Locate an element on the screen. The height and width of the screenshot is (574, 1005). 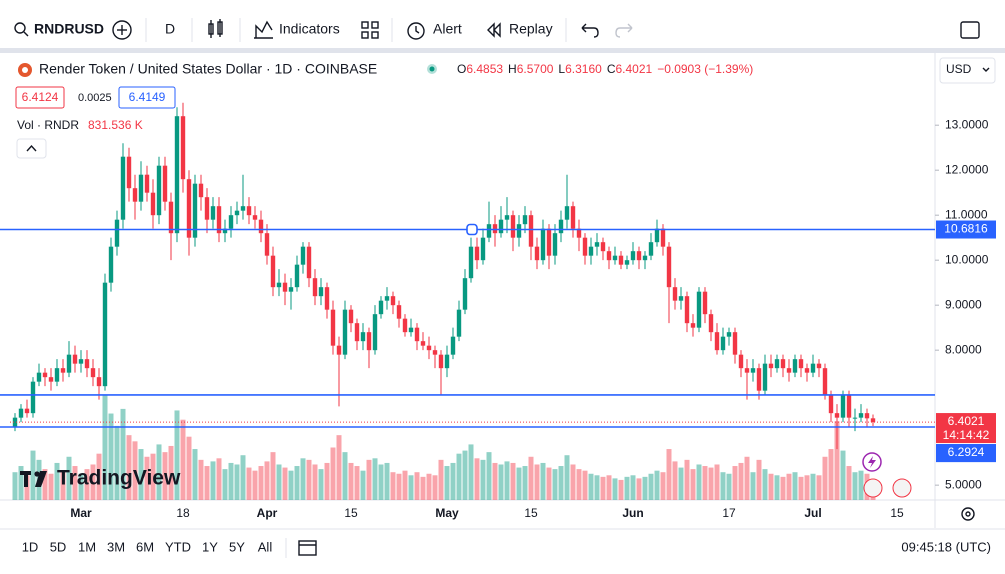
undo-button is located at coordinates (590, 30).